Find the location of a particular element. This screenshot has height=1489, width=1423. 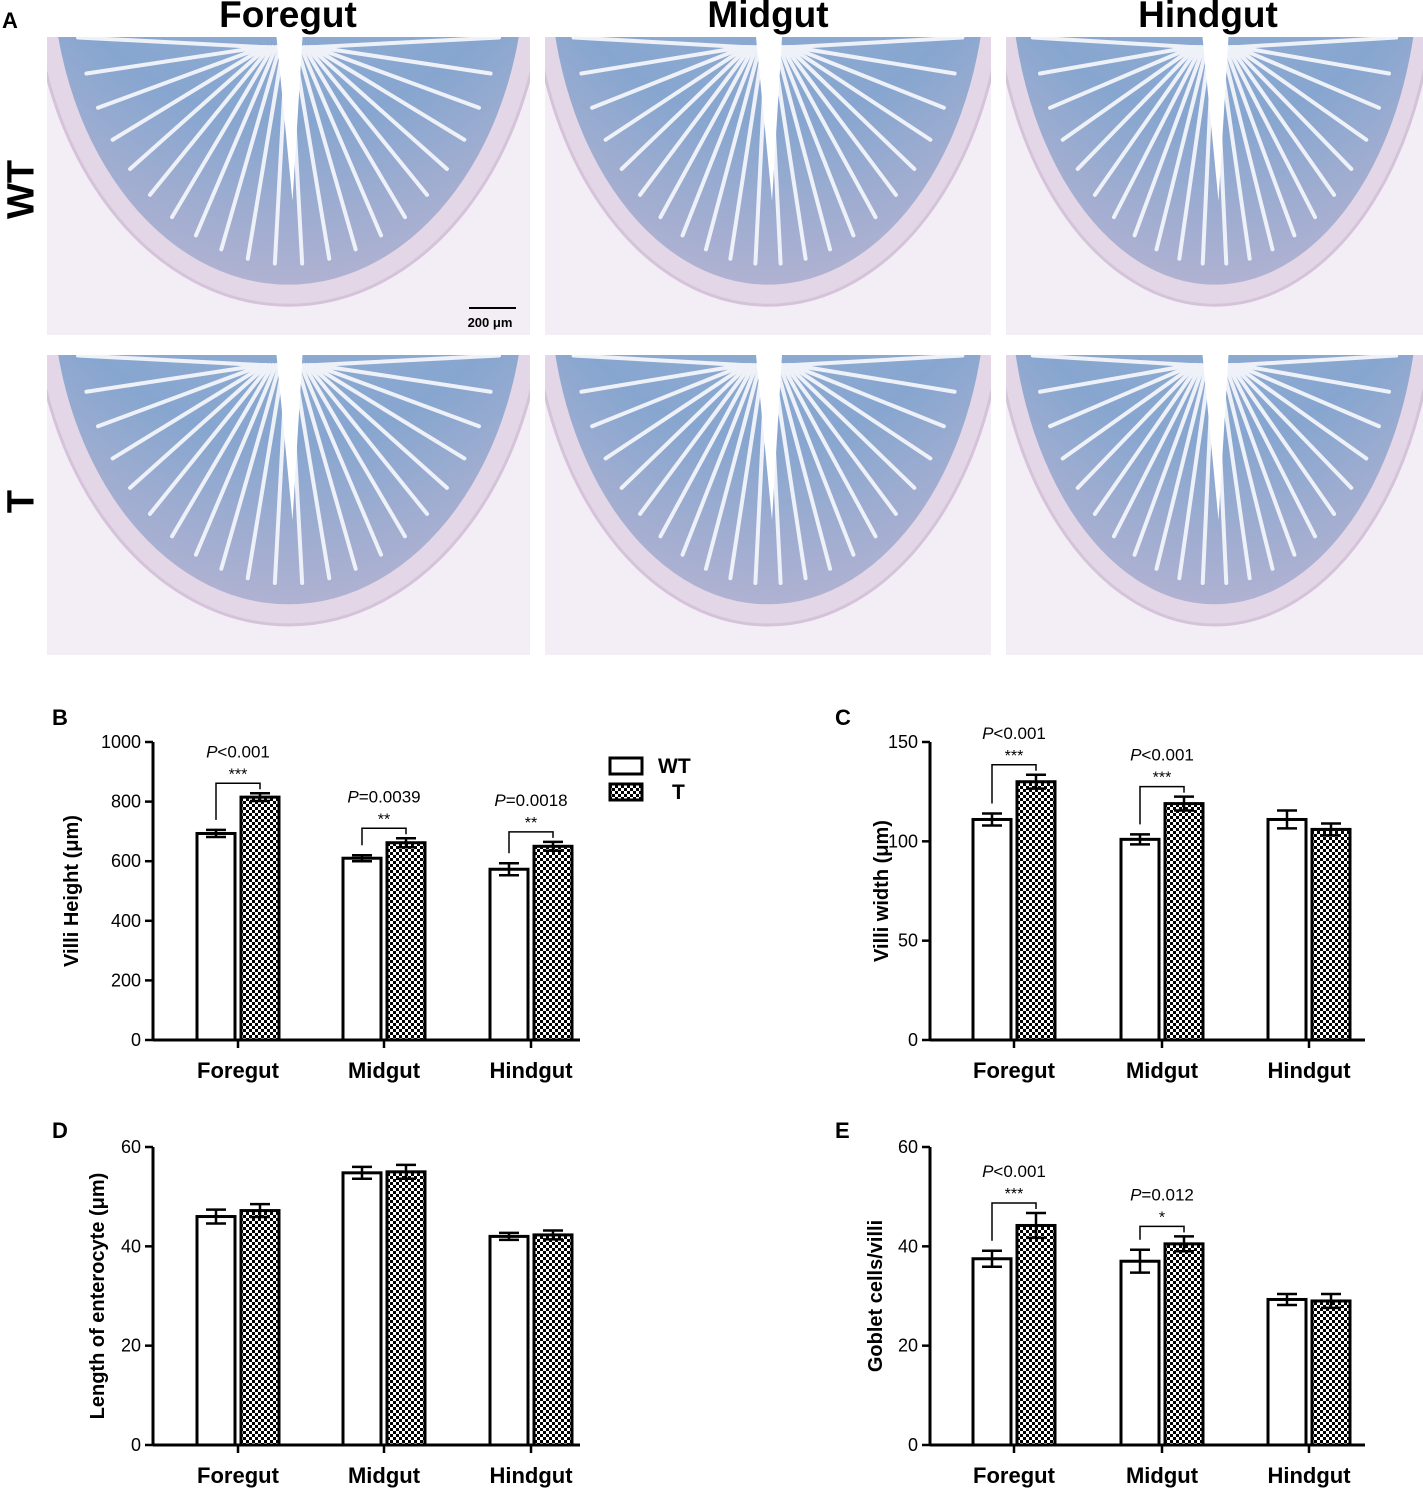

column-title-hindgut: Hindgut is located at coordinates (1208, 17).